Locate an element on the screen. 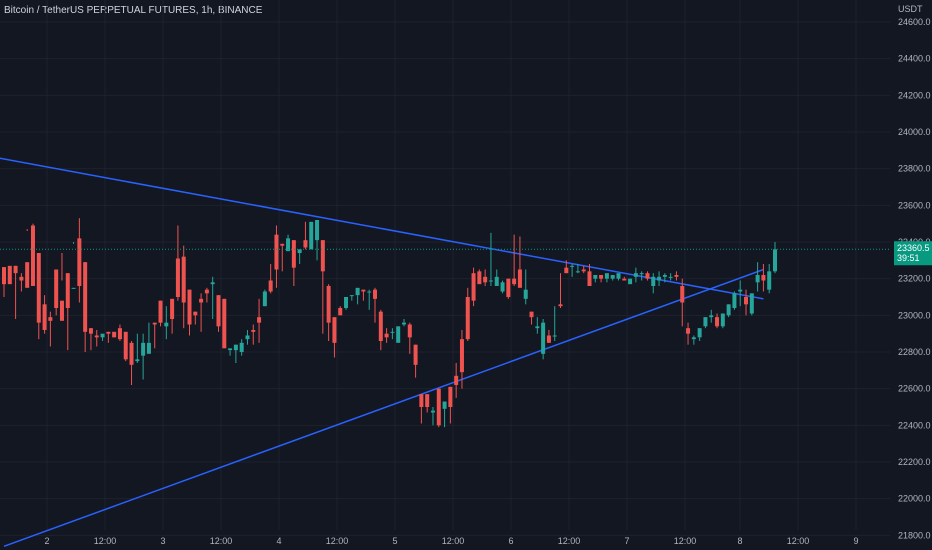  x-tick-label: 5 is located at coordinates (394, 541).